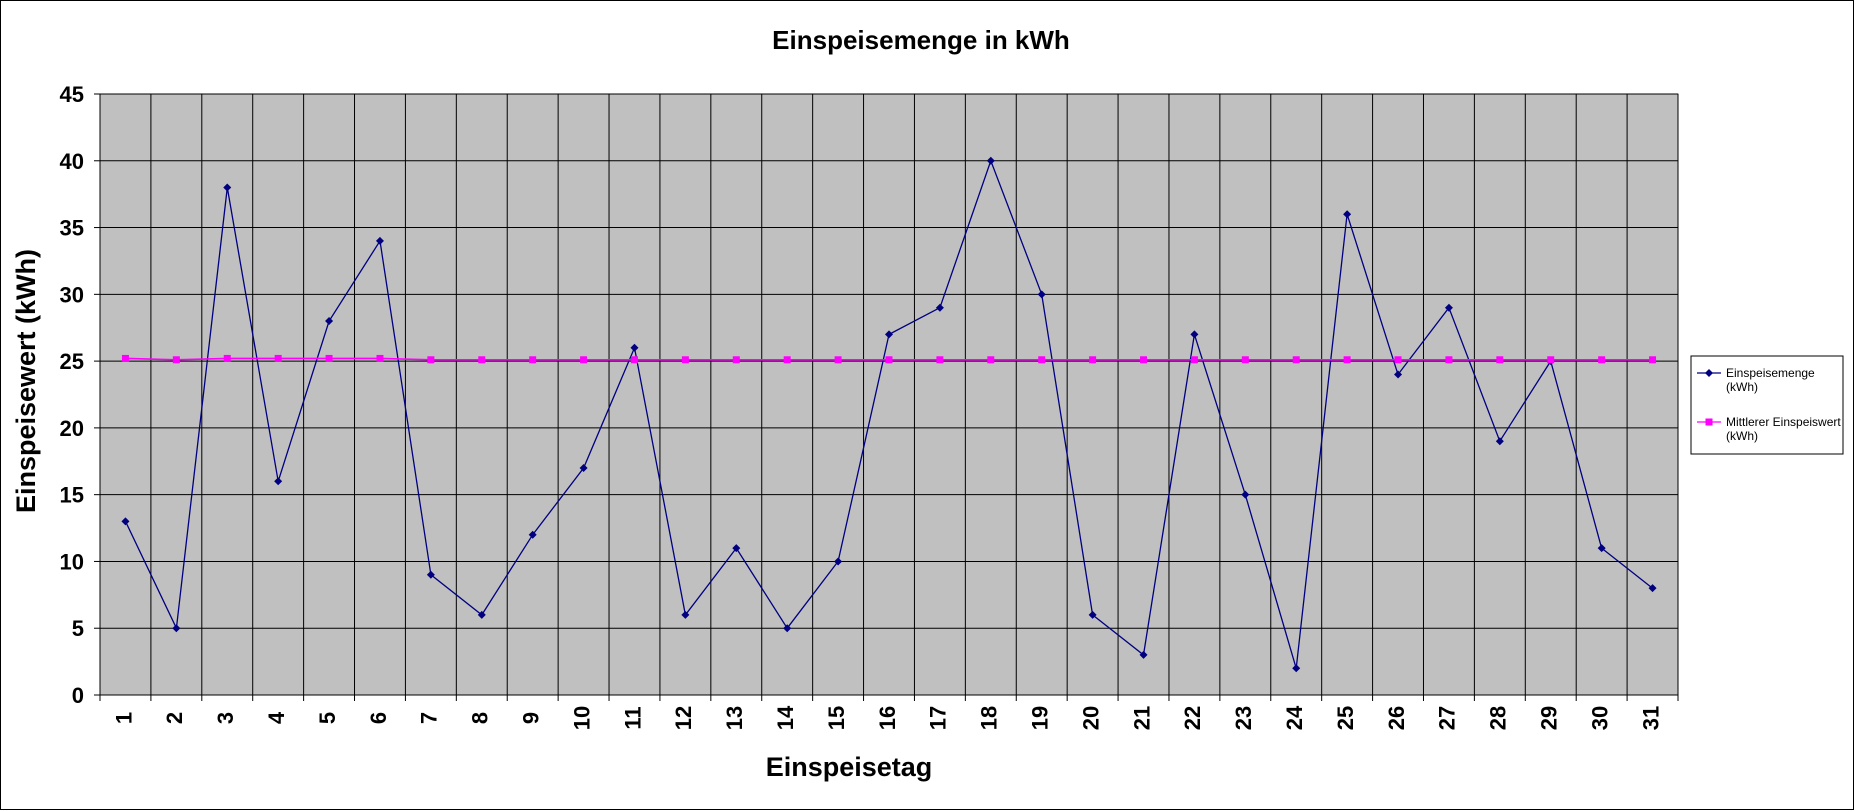 Image resolution: width=1854 pixels, height=810 pixels. Describe the element at coordinates (72, 228) in the screenshot. I see `y-tick-label: 35` at that location.